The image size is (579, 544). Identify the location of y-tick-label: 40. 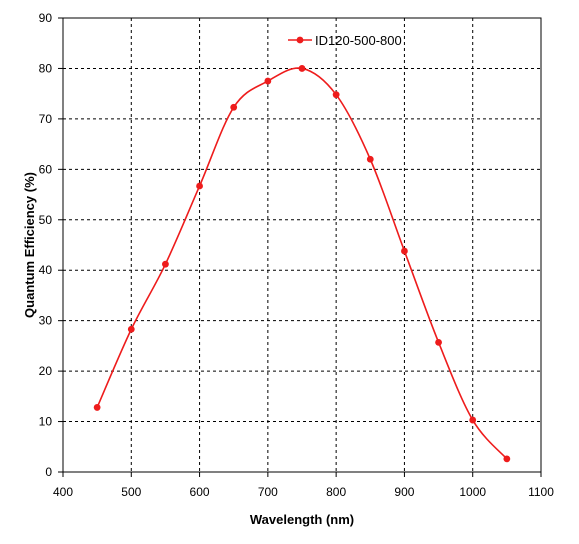
(46, 270).